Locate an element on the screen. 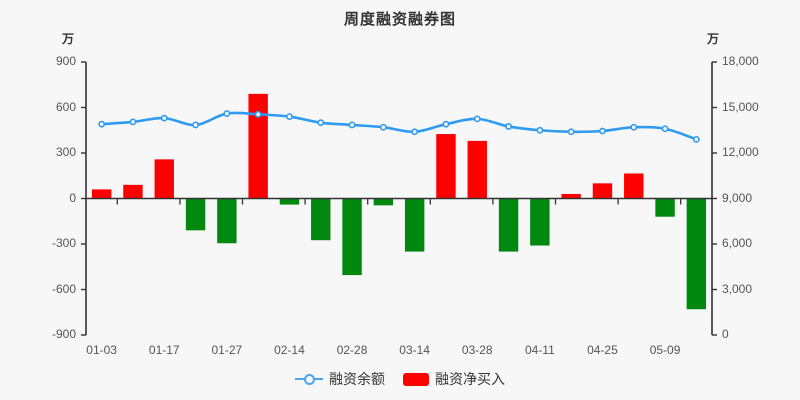 This screenshot has height=400, width=800. y-axis-right-tick: 15,000 is located at coordinates (740, 106).